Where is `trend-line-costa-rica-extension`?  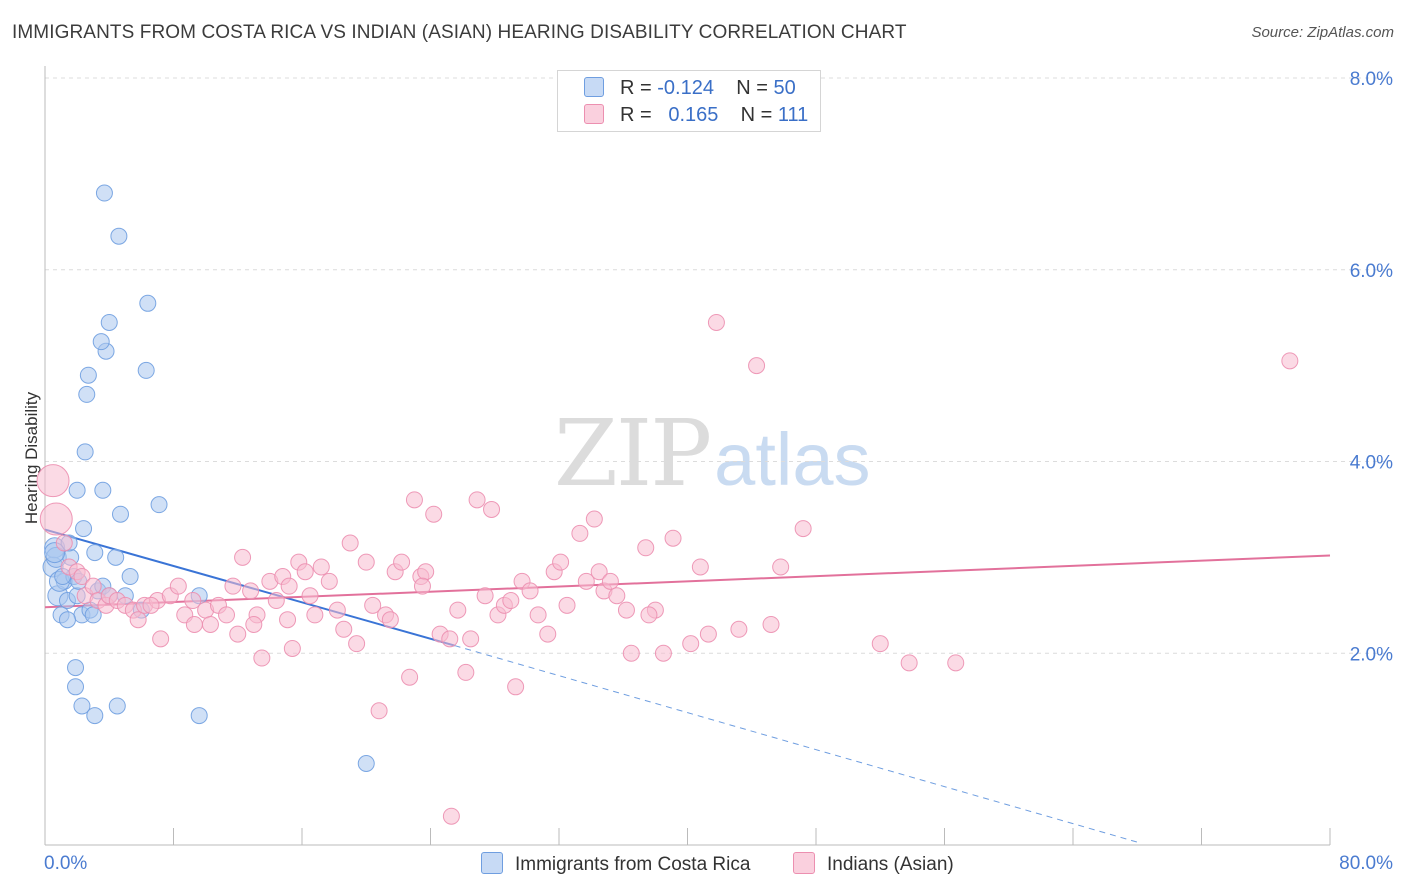
trend-line-costa-rica-extension is located at coordinates (796, 744).